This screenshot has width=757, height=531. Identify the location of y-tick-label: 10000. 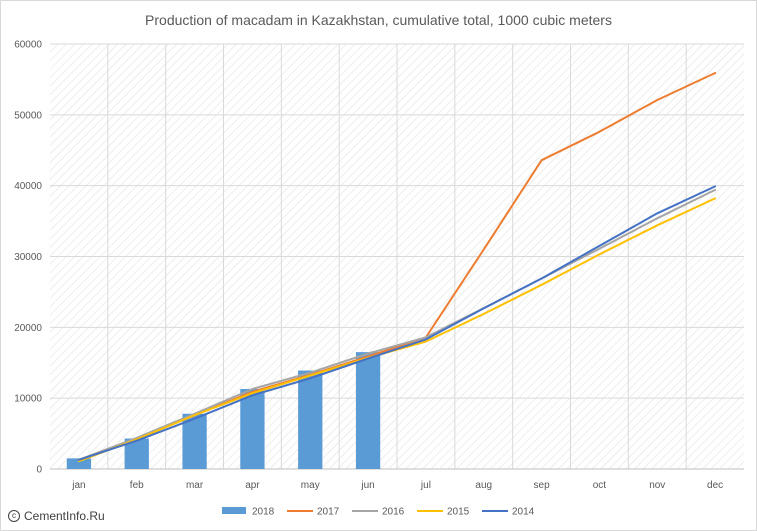
(28, 399).